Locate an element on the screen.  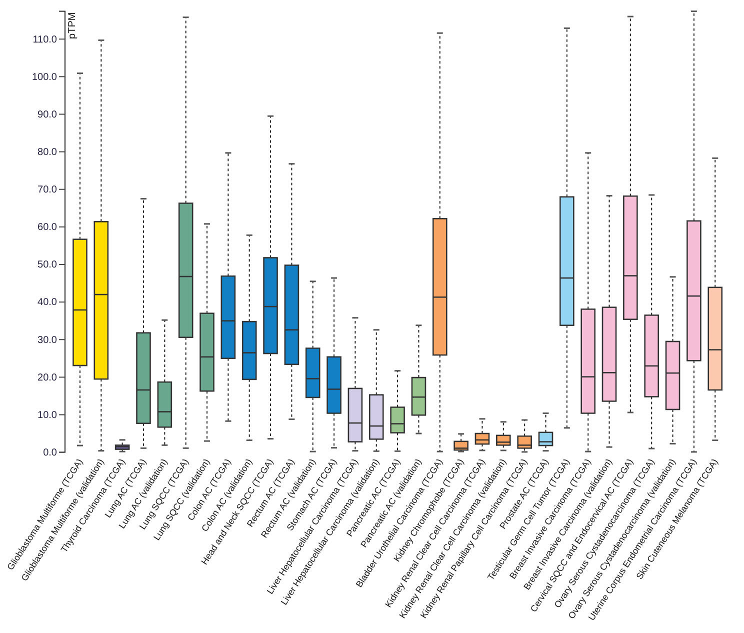
y-tick-label: 0.0 is located at coordinates (50, 453).